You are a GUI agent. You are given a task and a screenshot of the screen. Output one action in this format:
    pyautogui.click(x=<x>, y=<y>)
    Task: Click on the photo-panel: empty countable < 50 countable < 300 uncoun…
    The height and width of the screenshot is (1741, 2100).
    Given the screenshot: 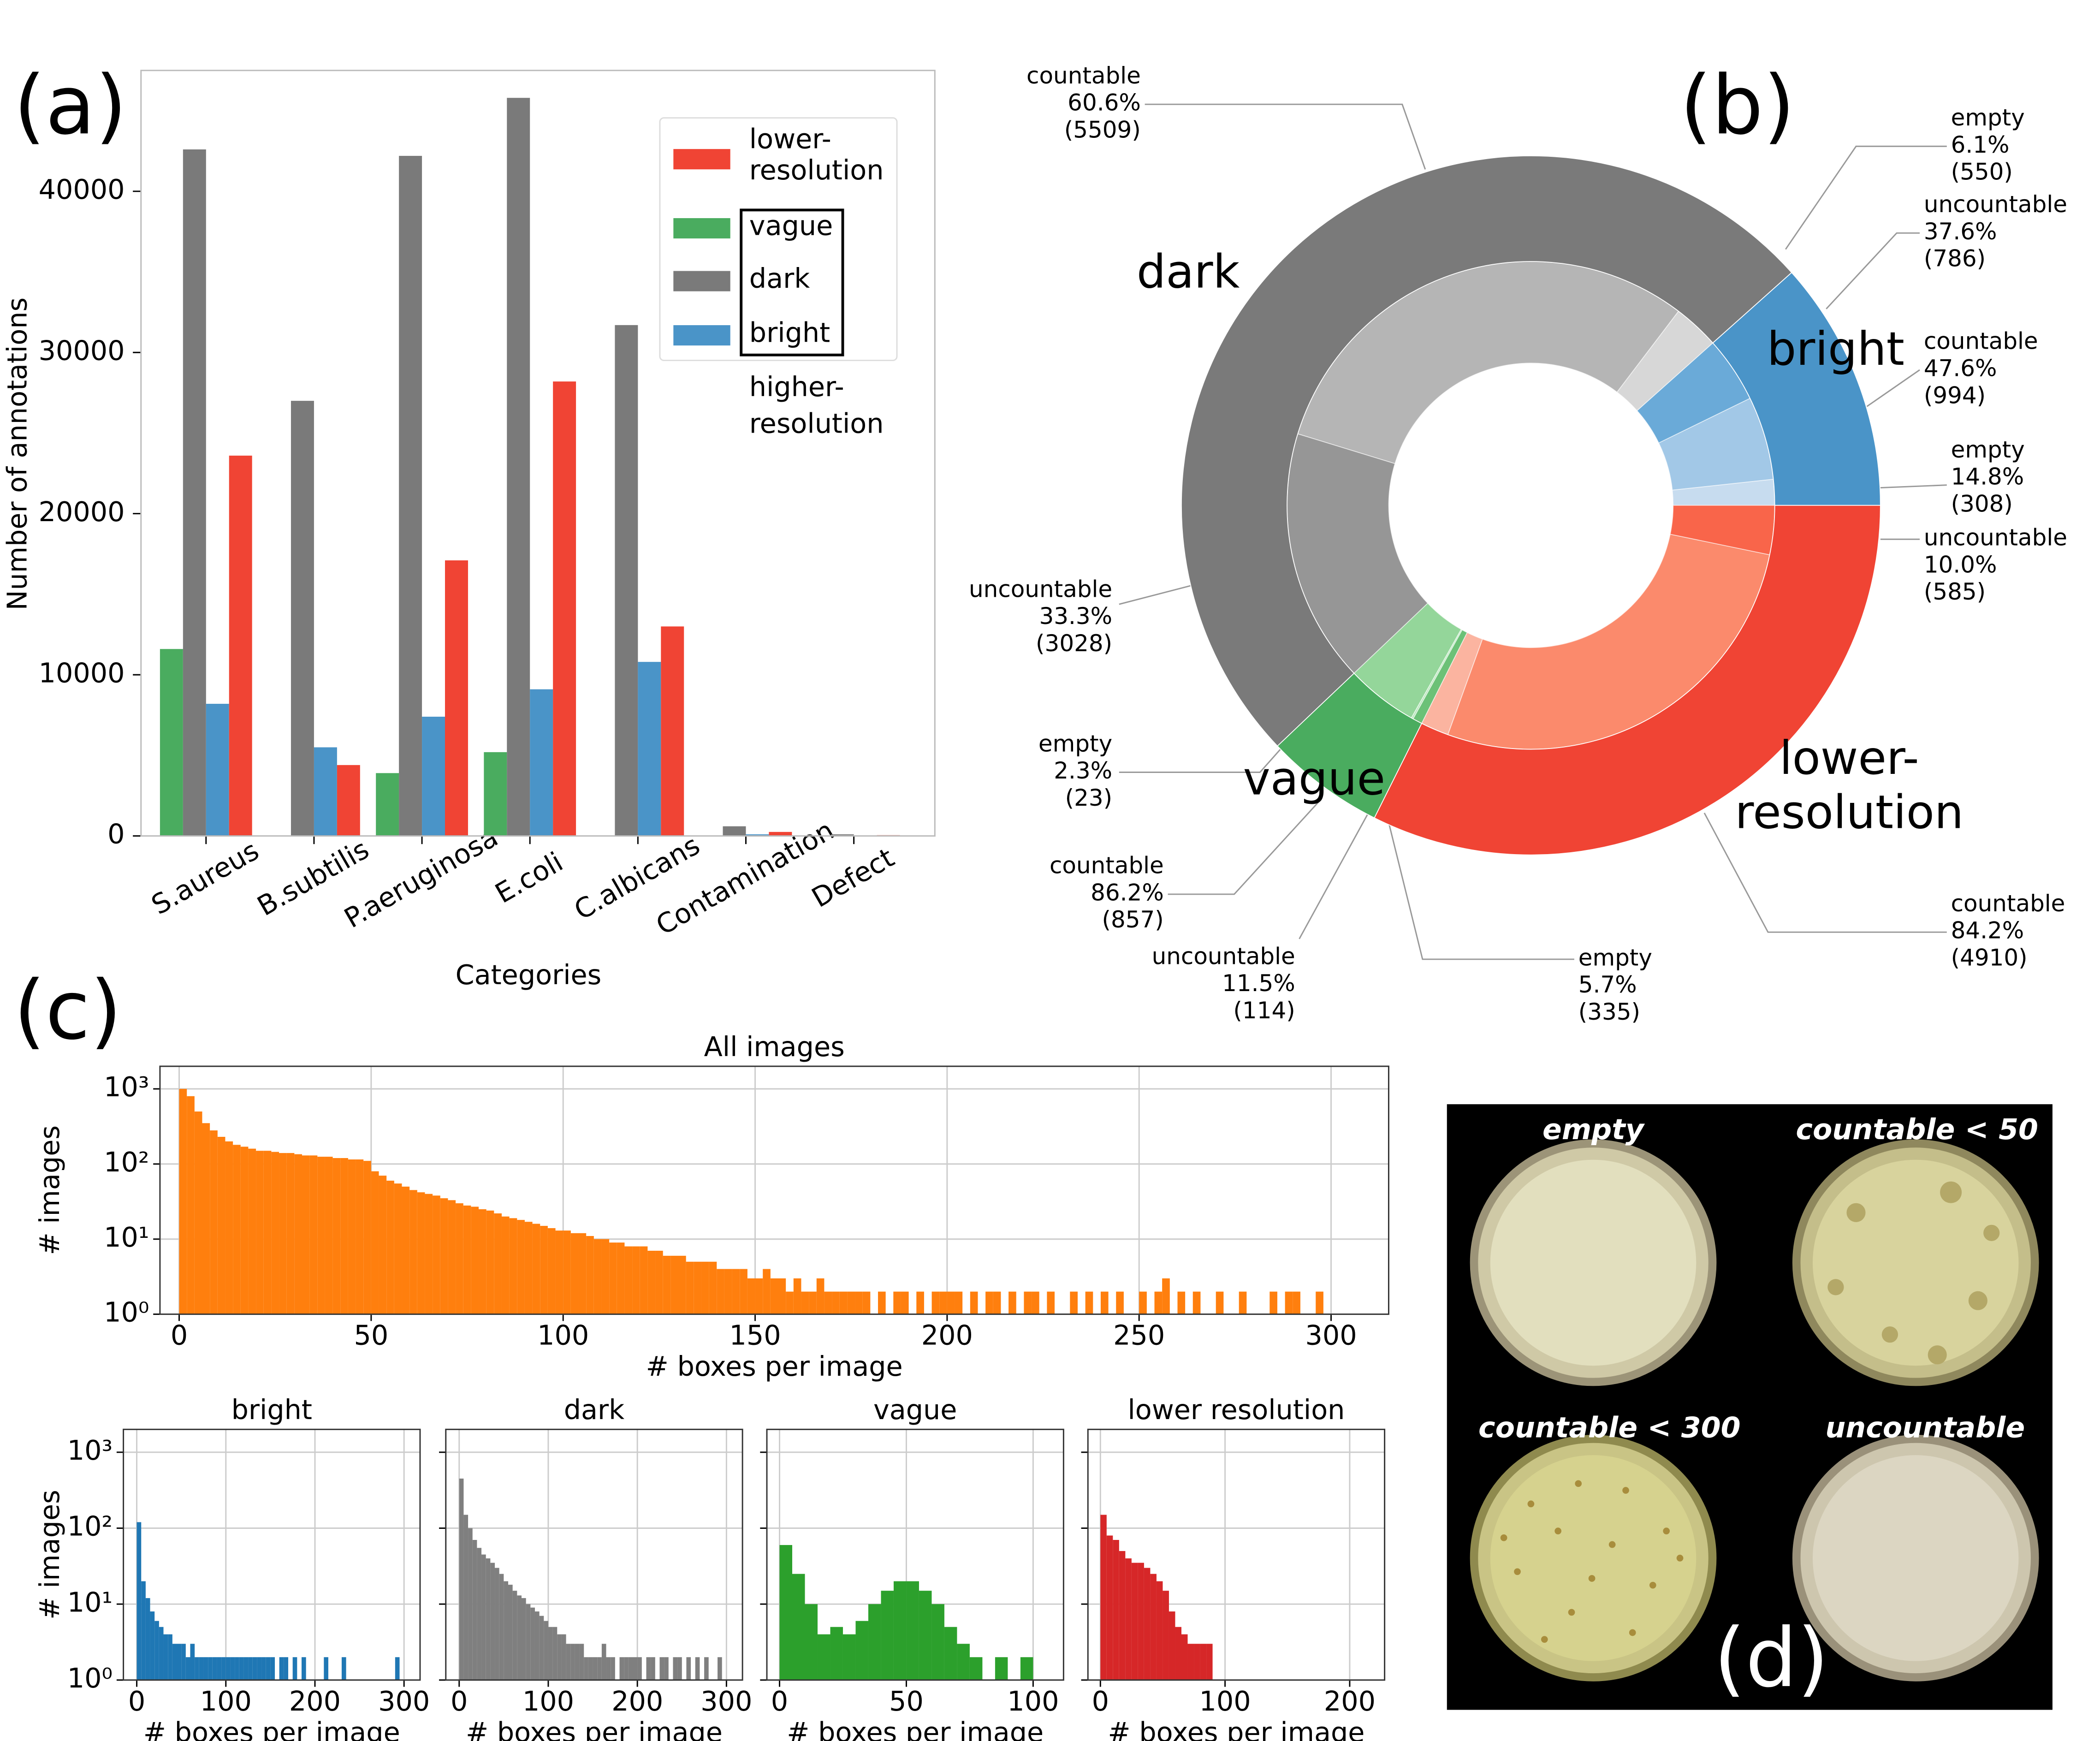 What is the action you would take?
    pyautogui.click(x=1750, y=1407)
    